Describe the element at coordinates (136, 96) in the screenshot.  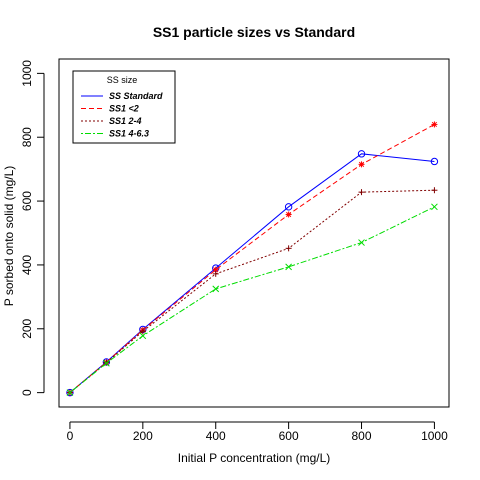
I see `legend-entry: SS Standard` at that location.